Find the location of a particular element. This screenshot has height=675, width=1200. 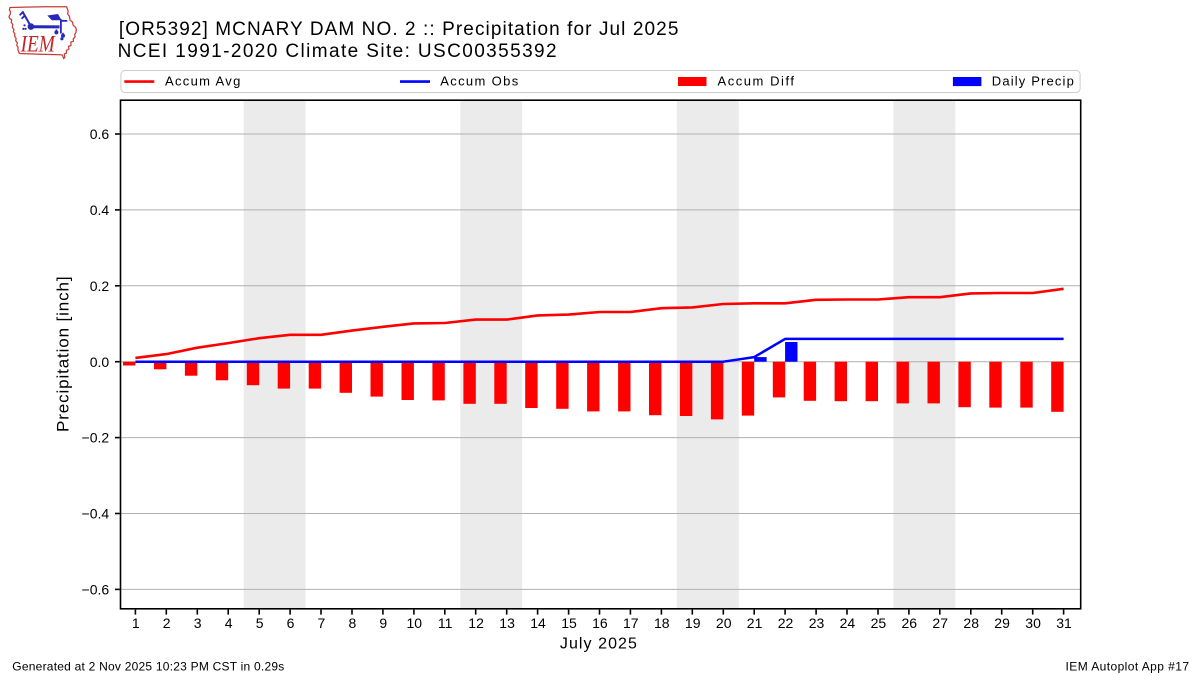

svg-text: 13 is located at coordinates (507, 623).